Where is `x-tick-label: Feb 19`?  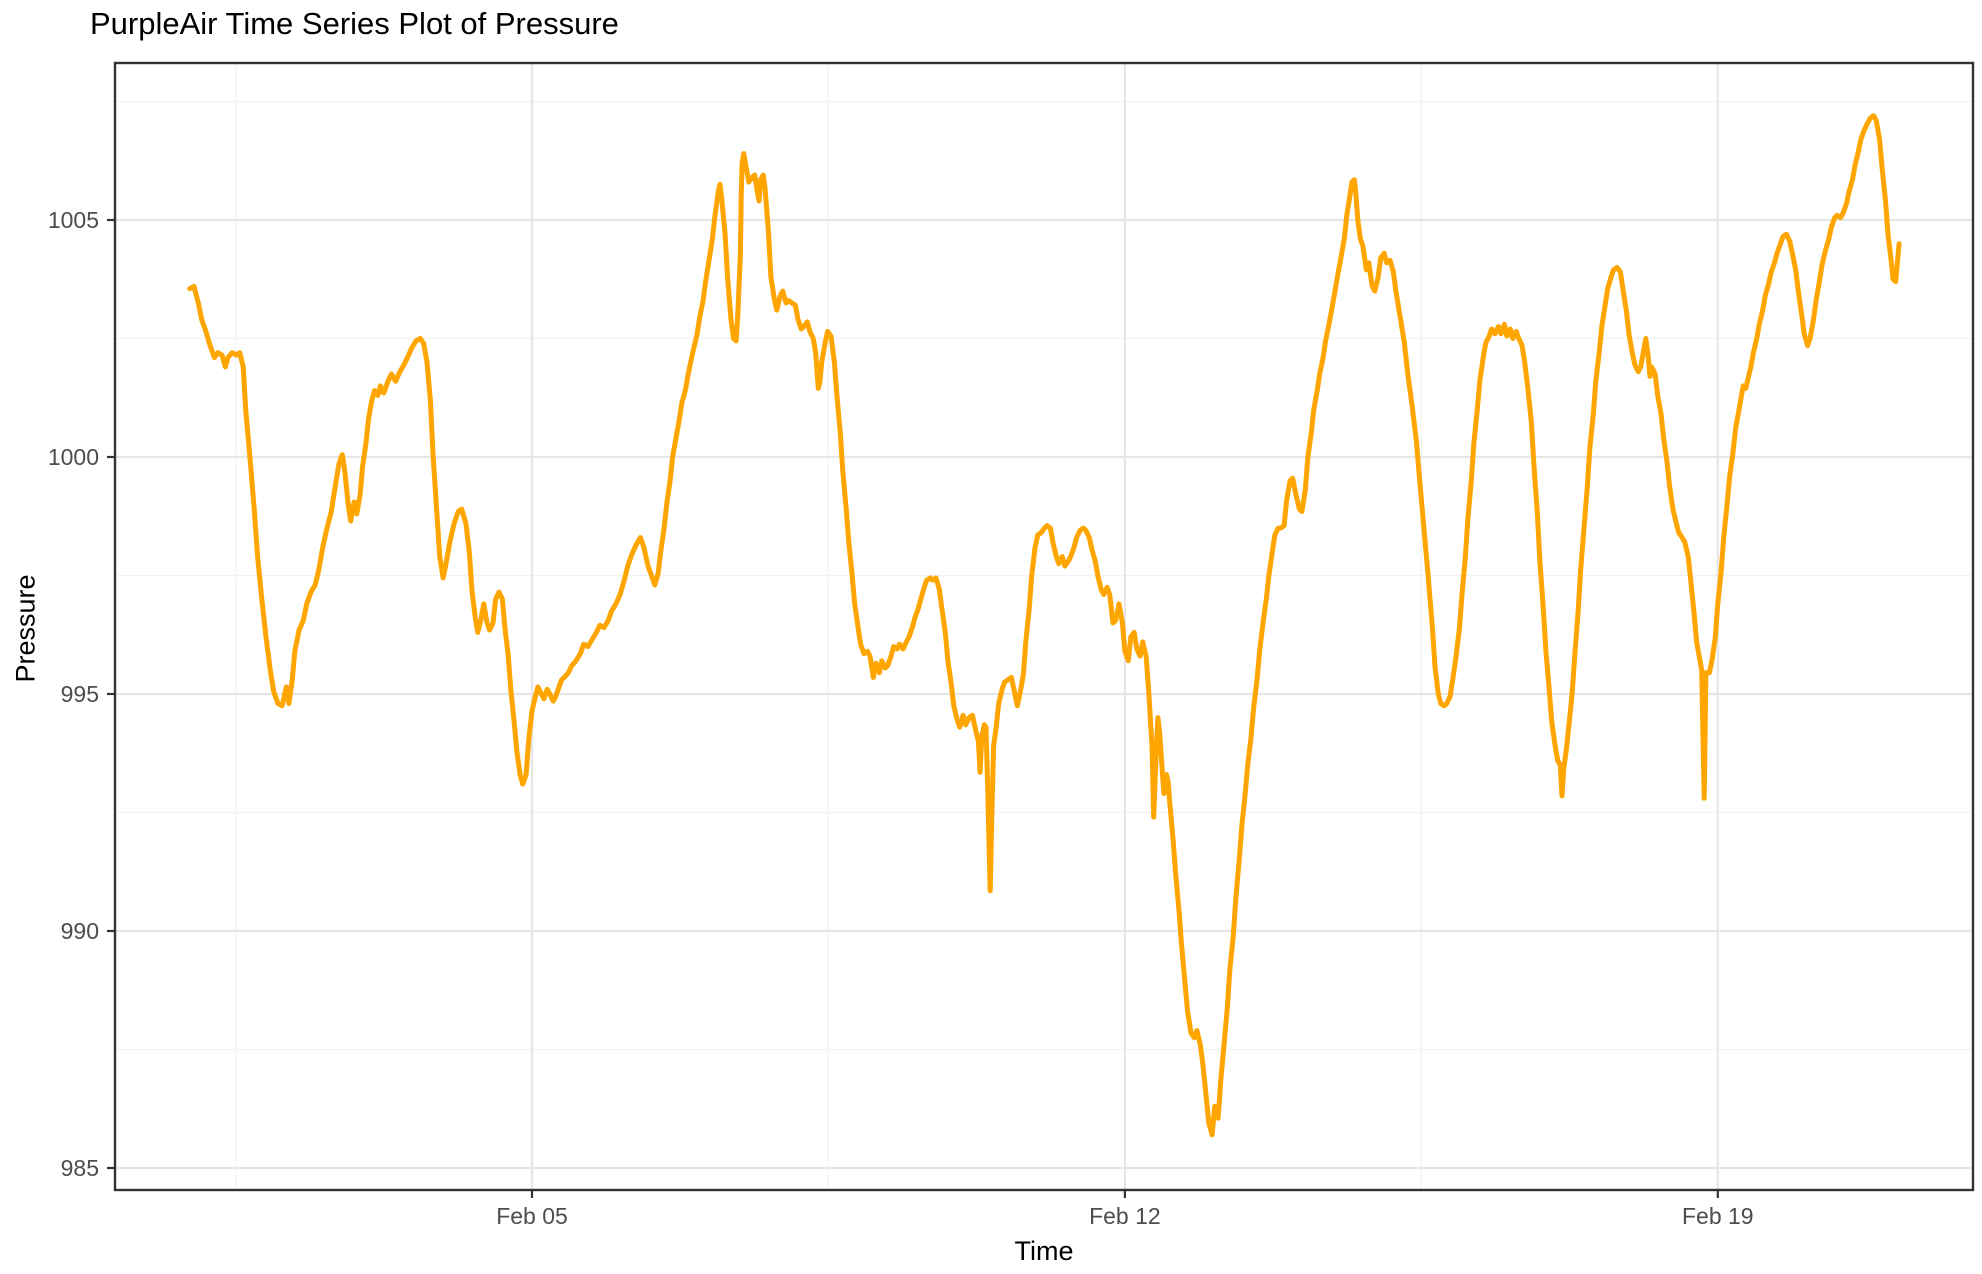 x-tick-label: Feb 19 is located at coordinates (1718, 1216).